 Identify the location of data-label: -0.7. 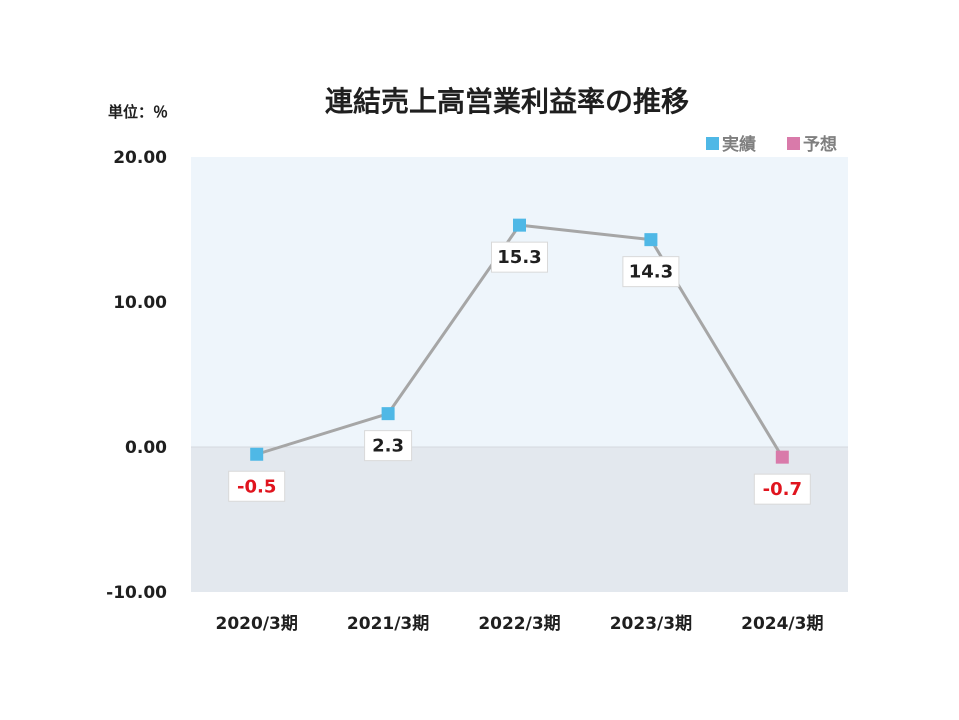
(782, 489).